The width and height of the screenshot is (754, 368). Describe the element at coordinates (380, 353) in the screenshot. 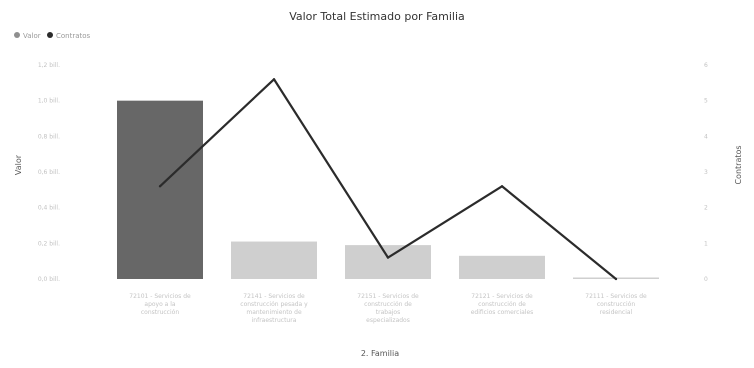

I see `x-axis-title: 2. Familia` at that location.